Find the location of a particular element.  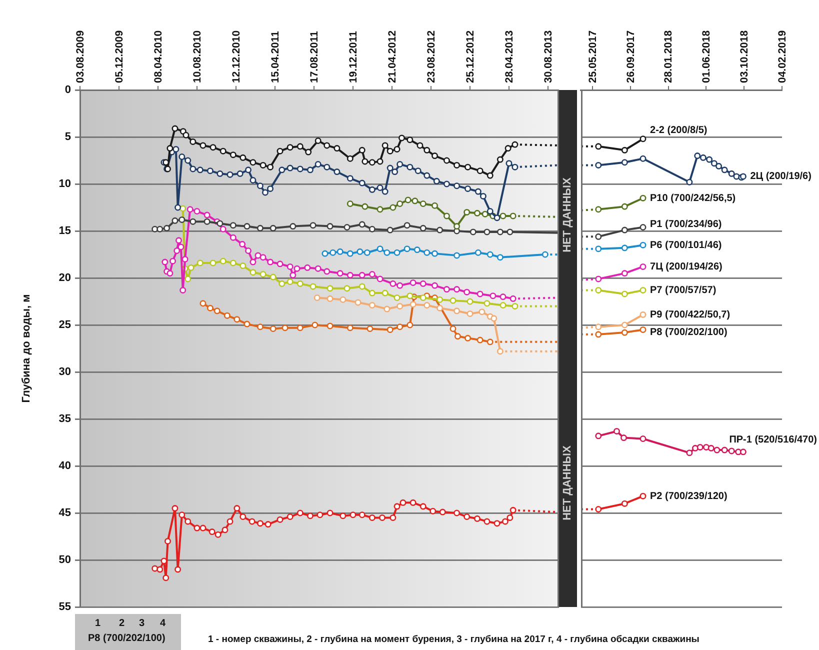

x-tick-label: 25.05.2017 is located at coordinates (592, 56).